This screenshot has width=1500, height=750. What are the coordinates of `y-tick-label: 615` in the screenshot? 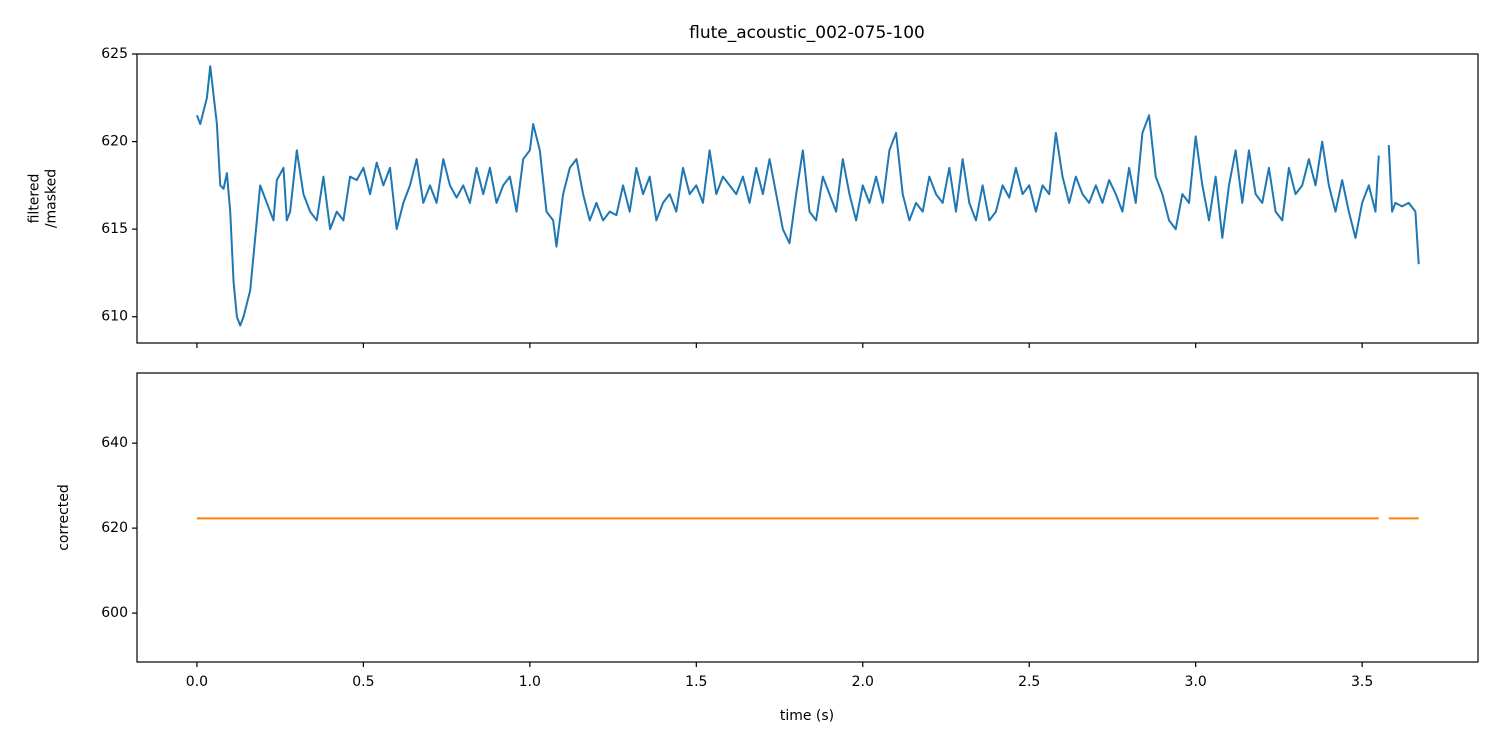 It's located at (114, 229).